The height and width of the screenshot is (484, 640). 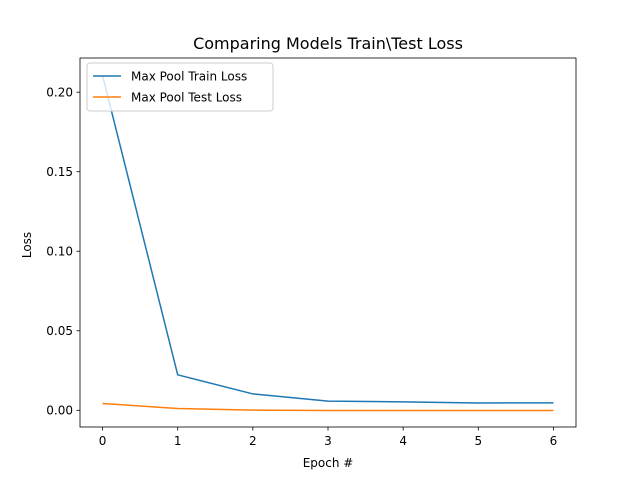 I want to click on y-axis-label: Loss, so click(x=27, y=245).